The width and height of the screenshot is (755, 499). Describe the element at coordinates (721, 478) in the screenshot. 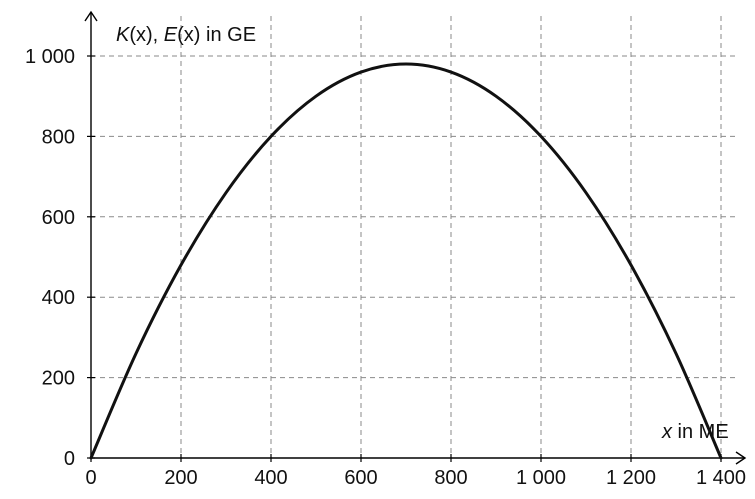

I see `x-tick-label: 1 400` at that location.